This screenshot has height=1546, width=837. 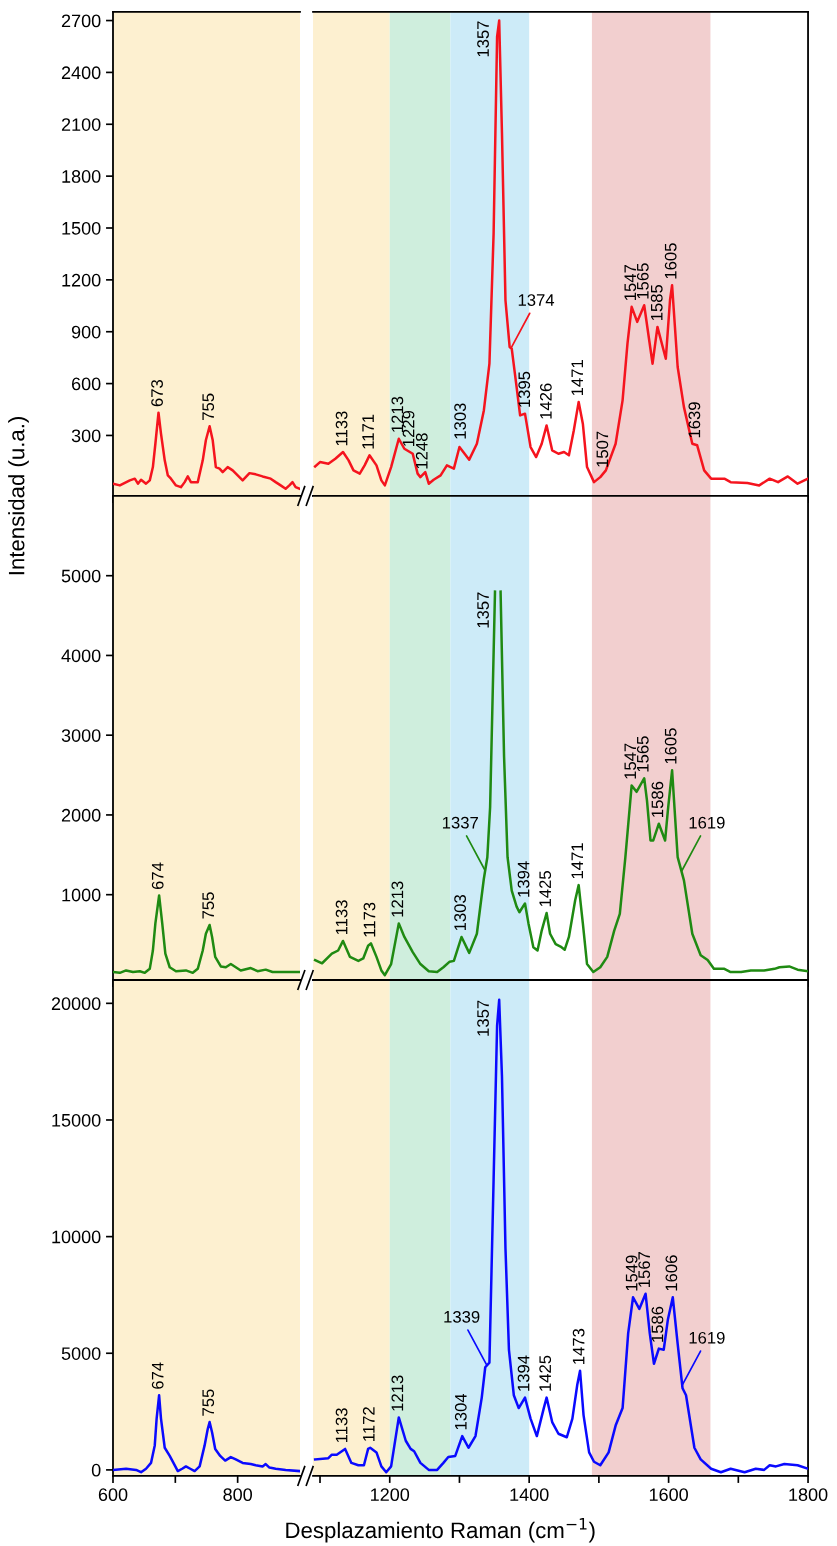 I want to click on x-tick-label: 600, so click(x=113, y=1495).